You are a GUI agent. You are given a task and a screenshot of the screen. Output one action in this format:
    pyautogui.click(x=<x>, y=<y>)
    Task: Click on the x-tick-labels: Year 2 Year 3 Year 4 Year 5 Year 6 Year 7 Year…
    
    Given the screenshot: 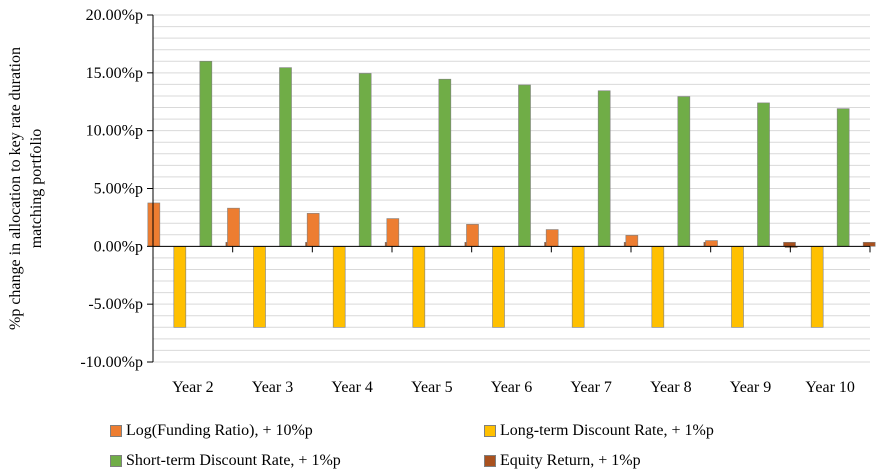 What is the action you would take?
    pyautogui.click(x=513, y=387)
    